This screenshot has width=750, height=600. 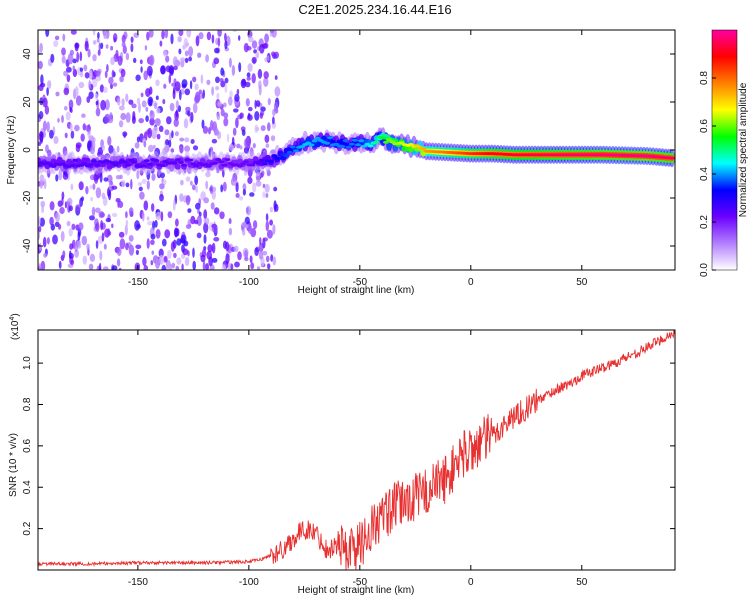 I want to click on x-tick-label: -150, so click(x=138, y=282).